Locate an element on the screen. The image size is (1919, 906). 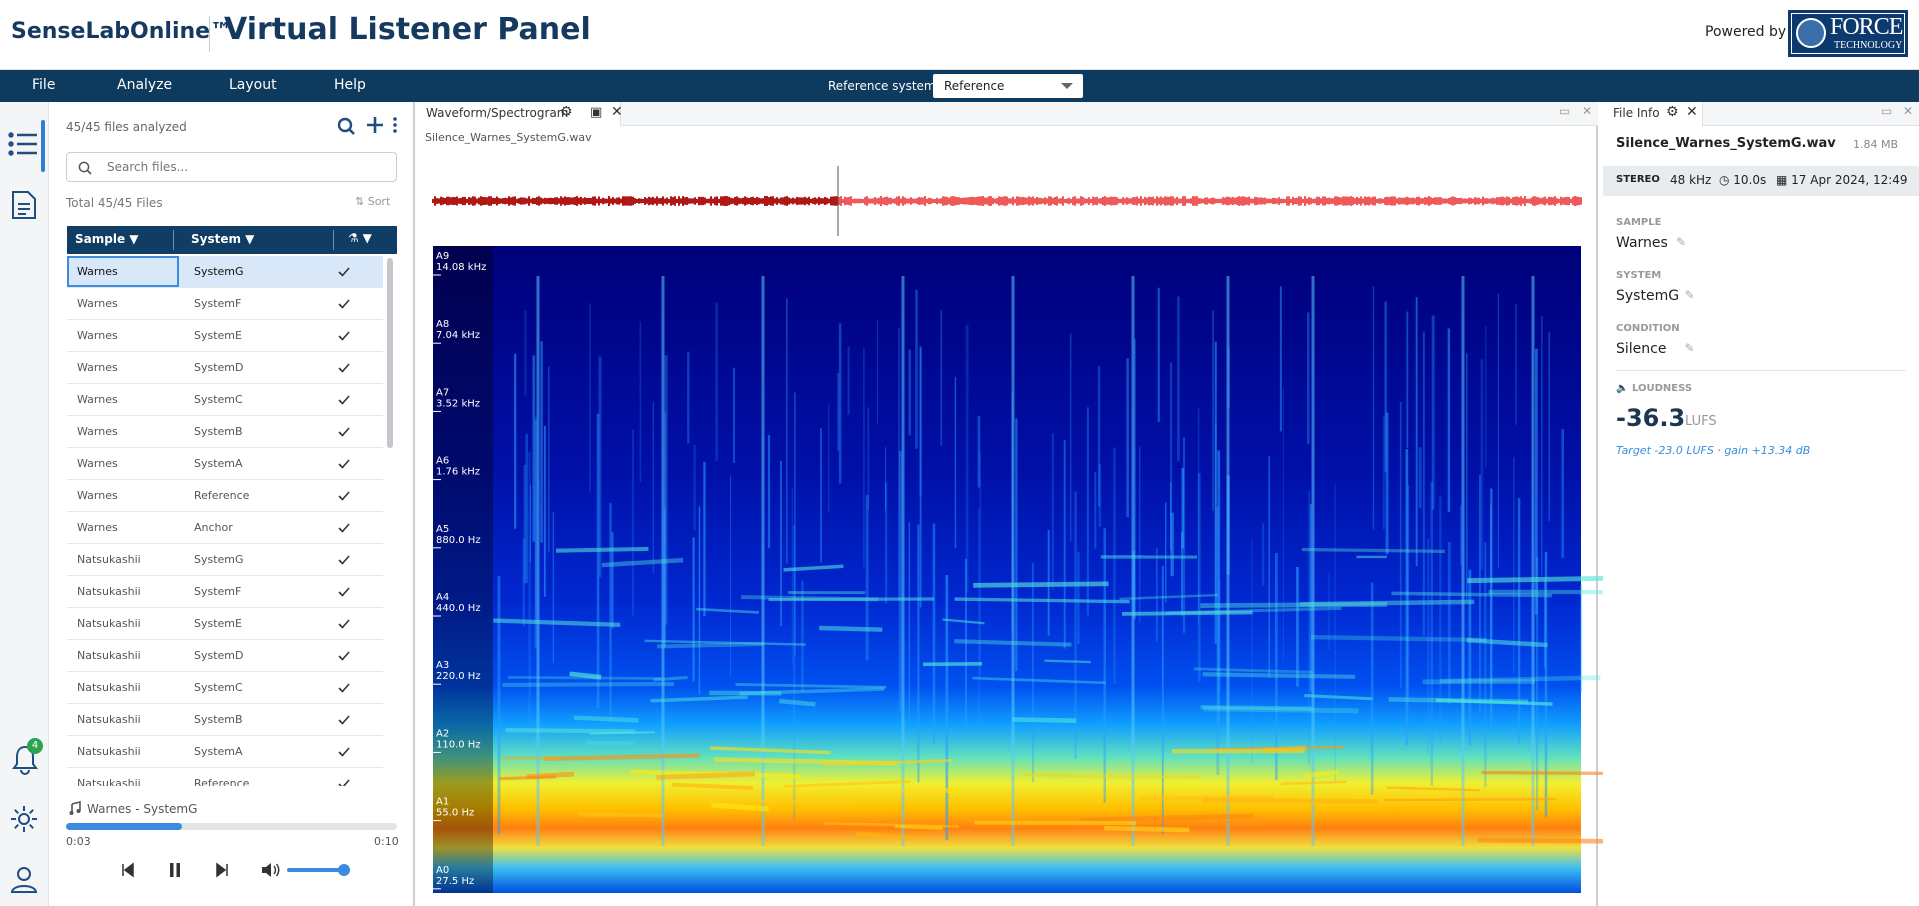
active-indicator is located at coordinates (43, 146).